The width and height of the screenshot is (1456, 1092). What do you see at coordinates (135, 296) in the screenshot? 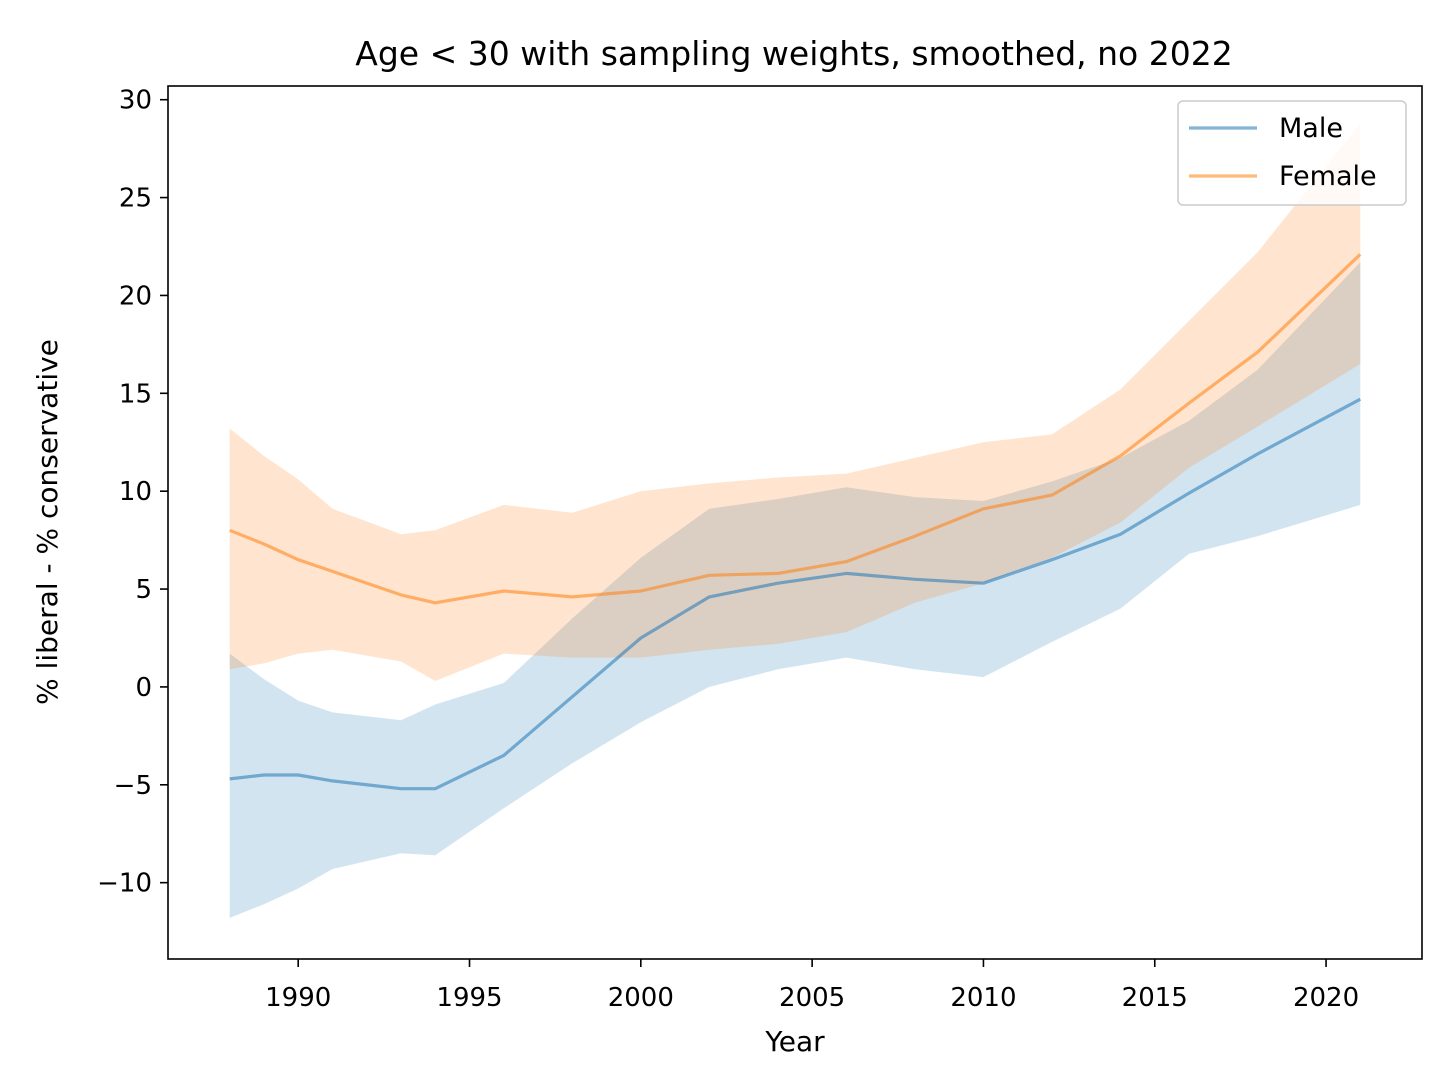
I see `y-tick-label: 20` at bounding box center [135, 296].